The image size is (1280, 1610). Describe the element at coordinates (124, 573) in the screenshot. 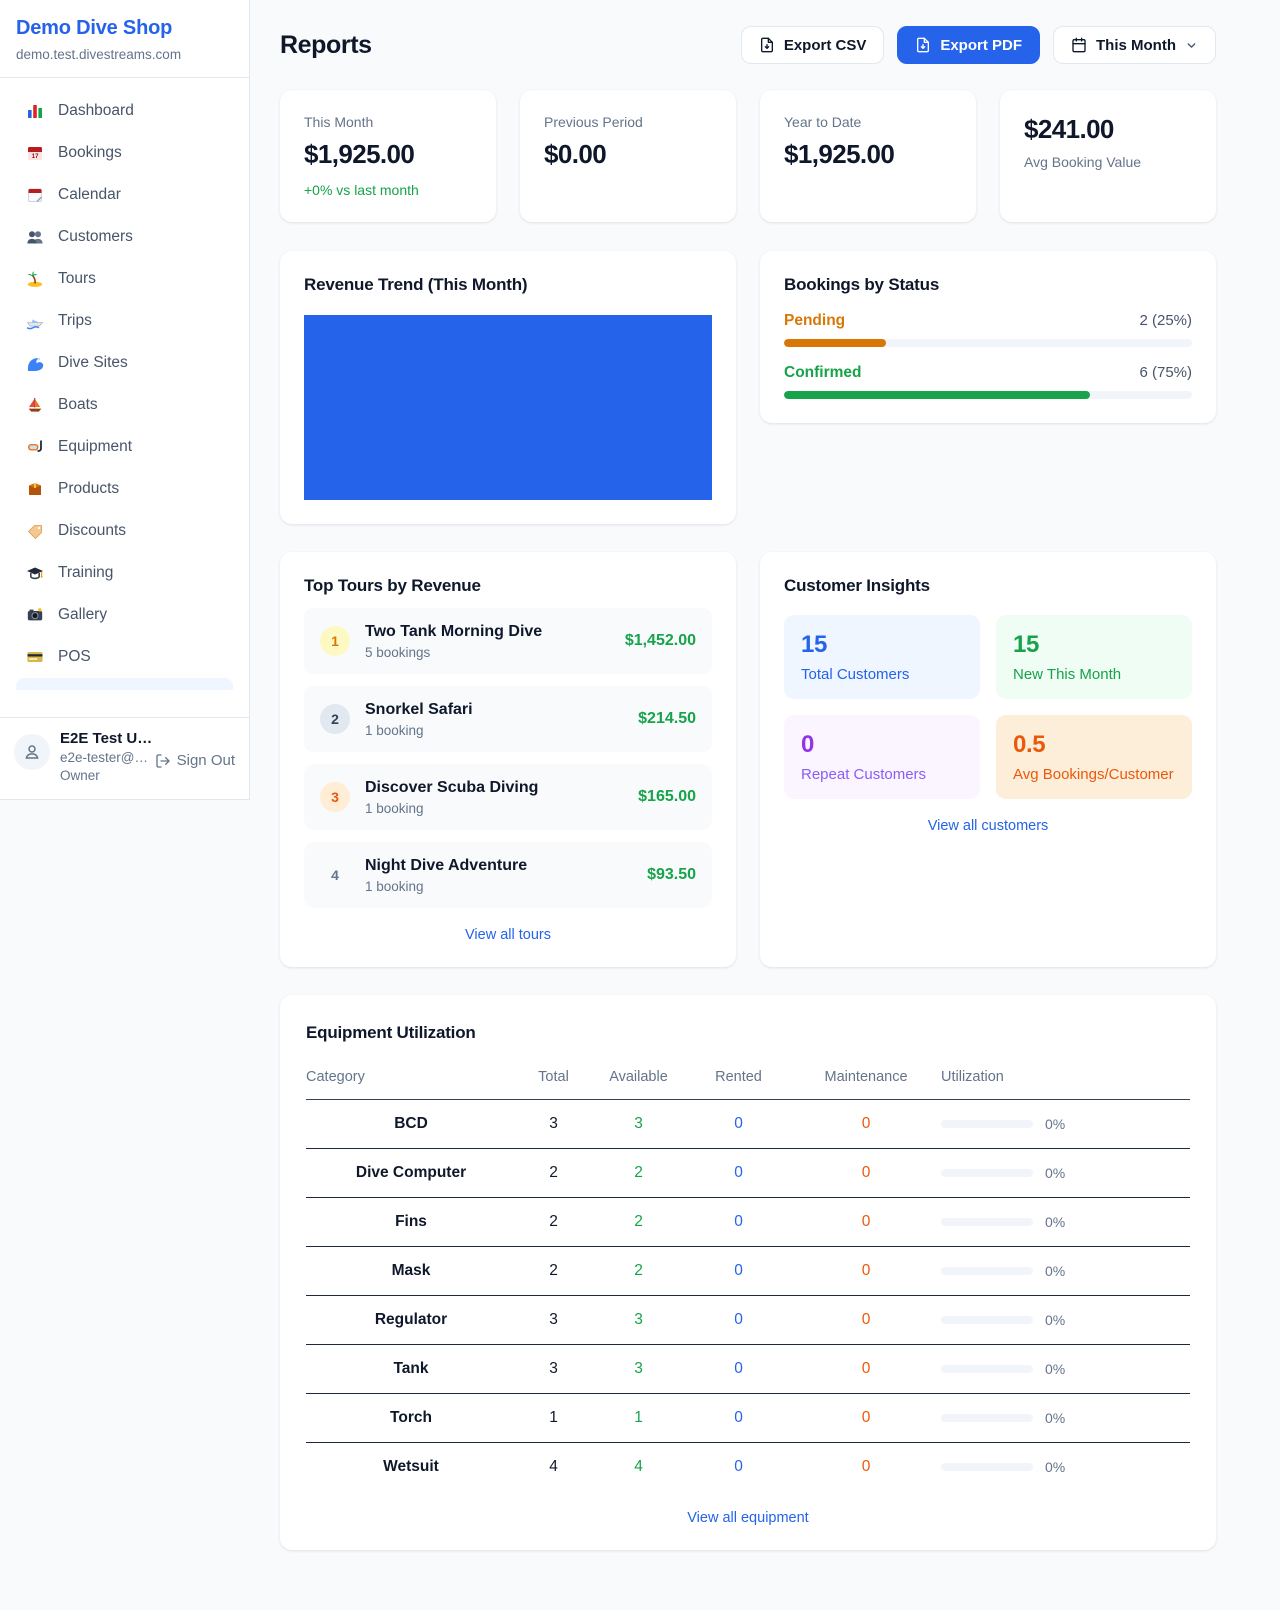

I see `sidebar-item-training: Training` at that location.